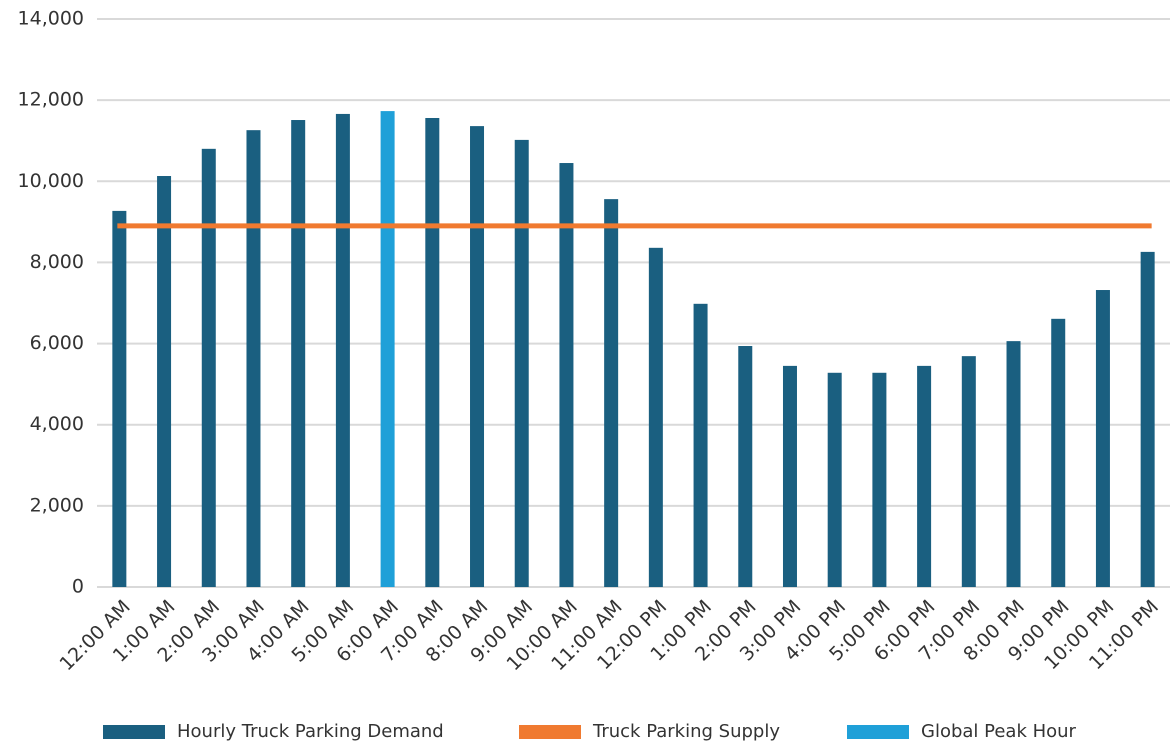  Describe the element at coordinates (57, 424) in the screenshot. I see `y-tick-label: 4,000` at that location.